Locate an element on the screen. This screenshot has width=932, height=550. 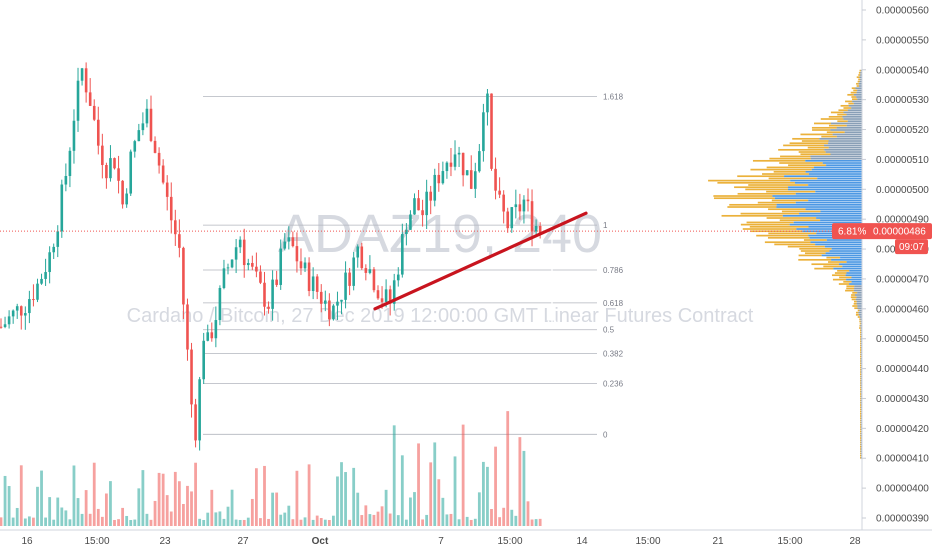
countdown-badge-background is located at coordinates (911, 247).